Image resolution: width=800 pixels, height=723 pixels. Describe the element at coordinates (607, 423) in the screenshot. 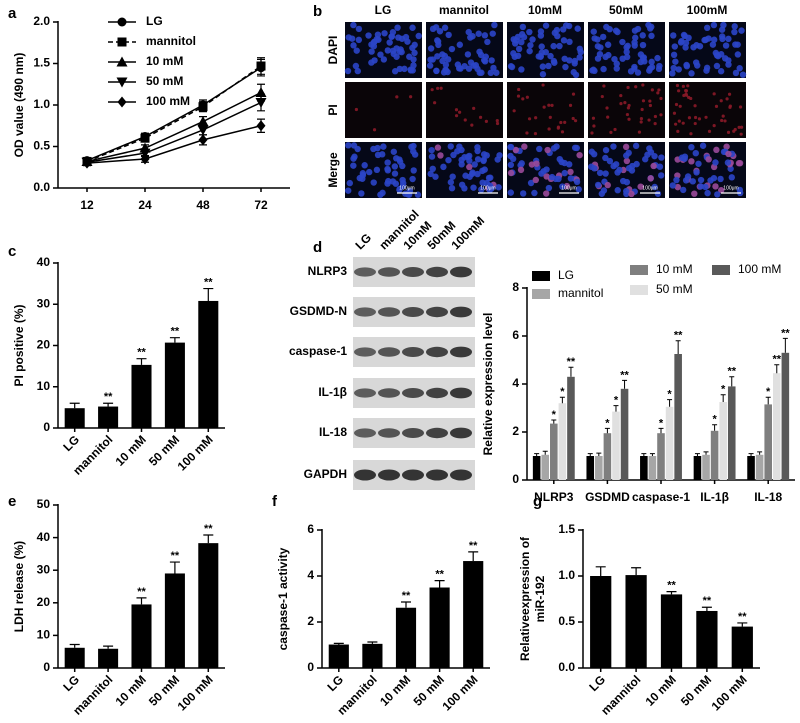

I see `significance: *` at that location.